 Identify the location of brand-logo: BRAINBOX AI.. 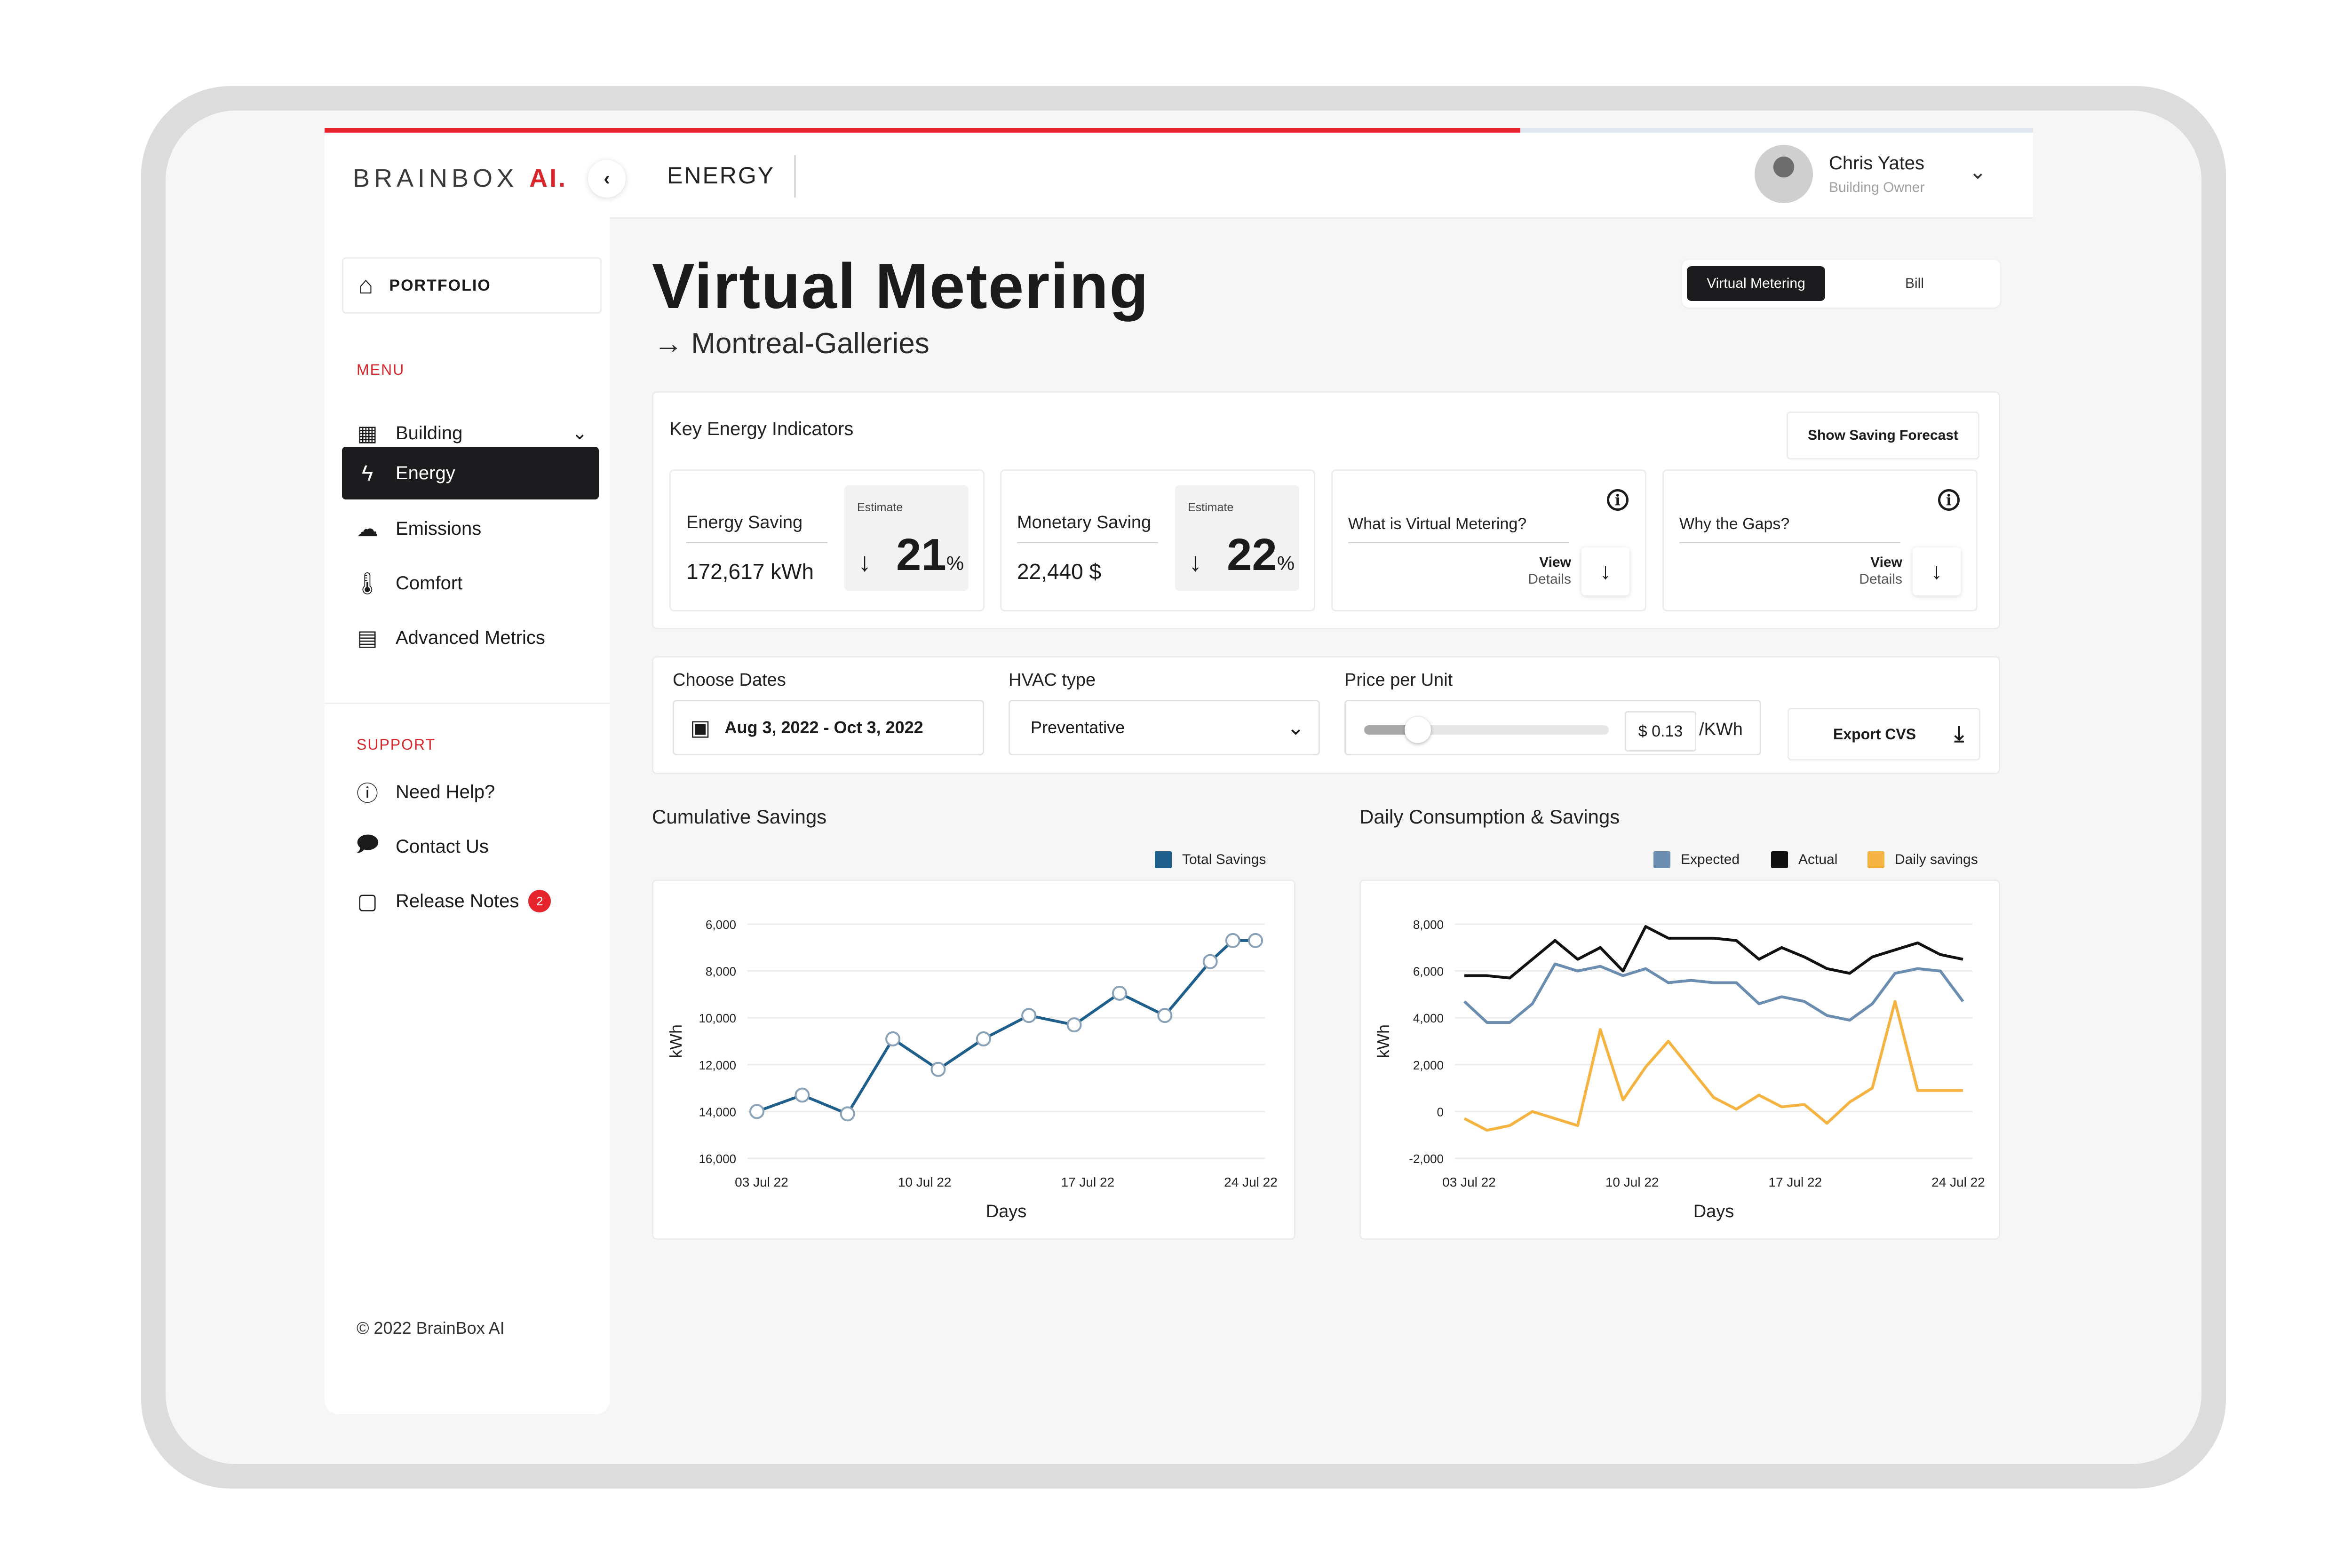
(460, 178).